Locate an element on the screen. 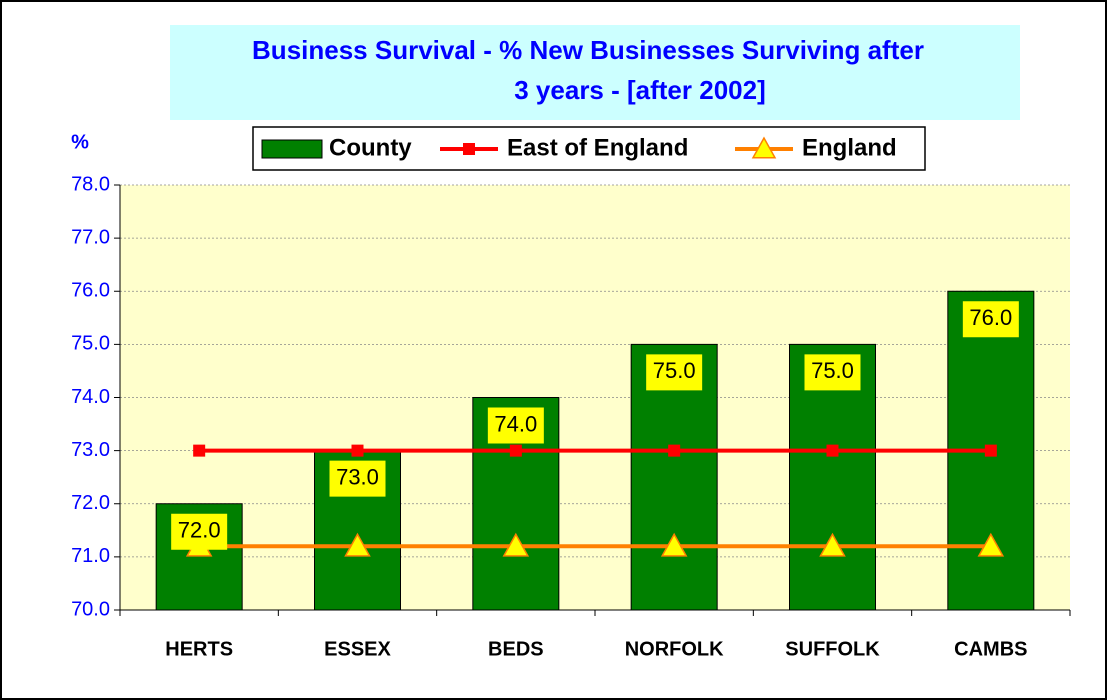 This screenshot has height=700, width=1107. x-tick-label: HERTS is located at coordinates (199, 649).